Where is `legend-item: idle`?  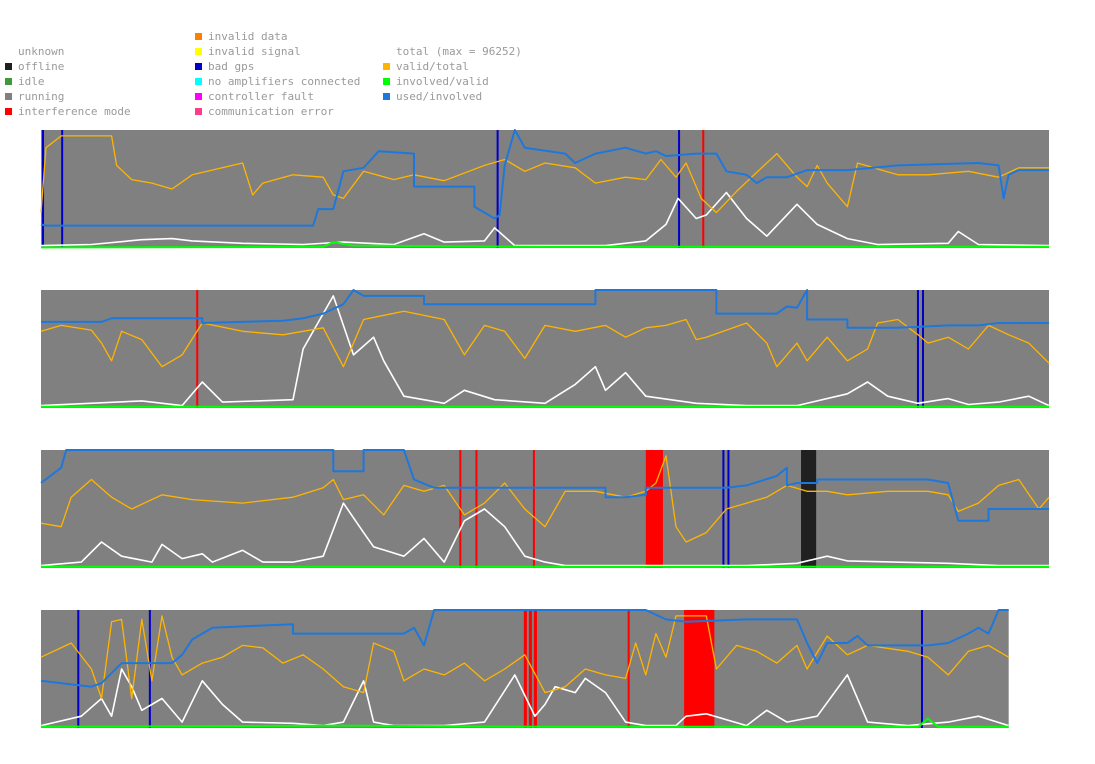 legend-item: idle is located at coordinates (68, 81).